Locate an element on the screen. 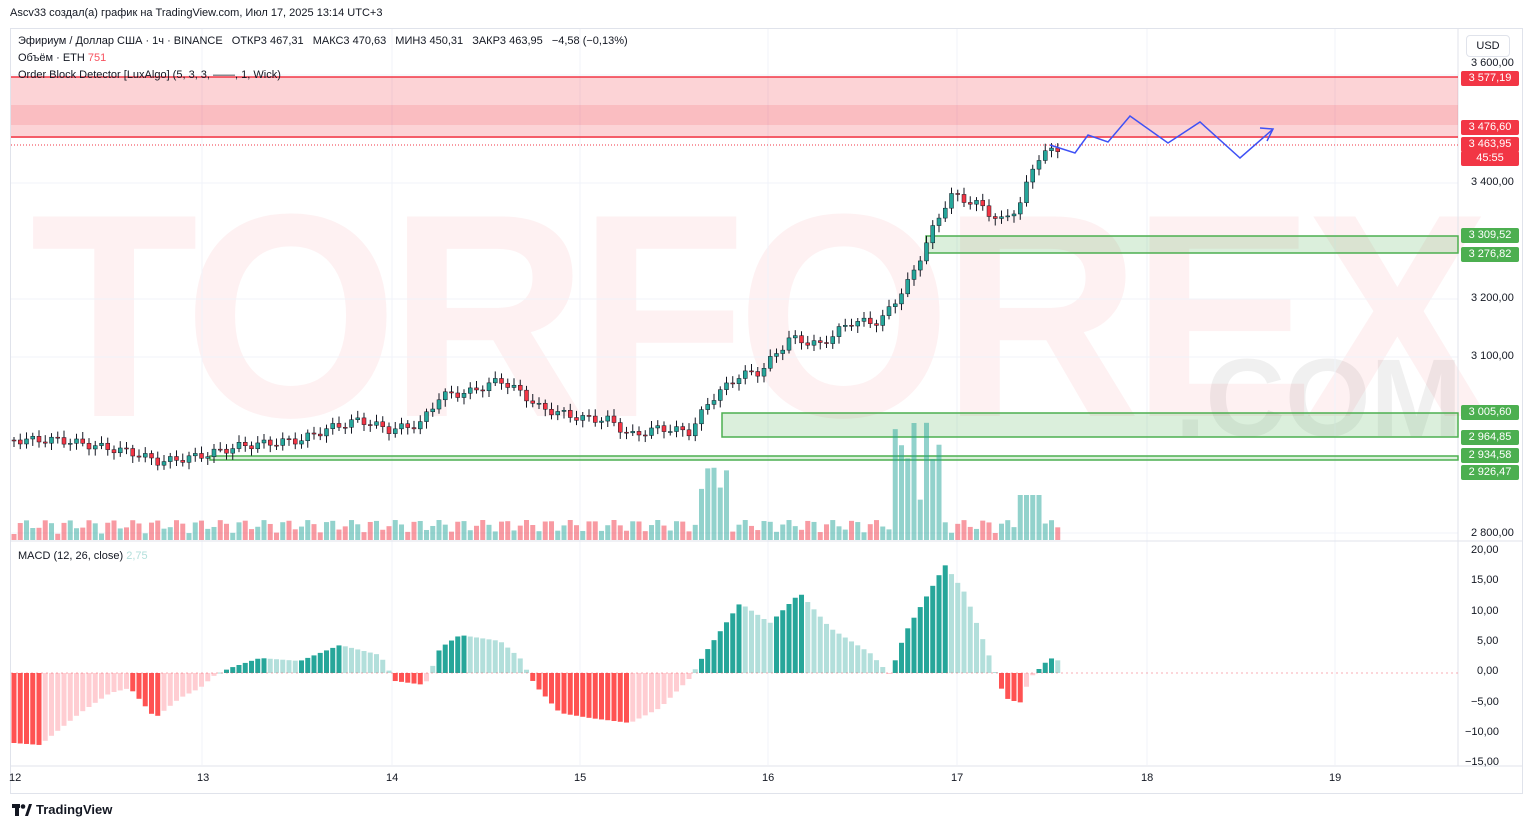 Image resolution: width=1533 pixels, height=828 pixels. volume-bars is located at coordinates (536, 481).